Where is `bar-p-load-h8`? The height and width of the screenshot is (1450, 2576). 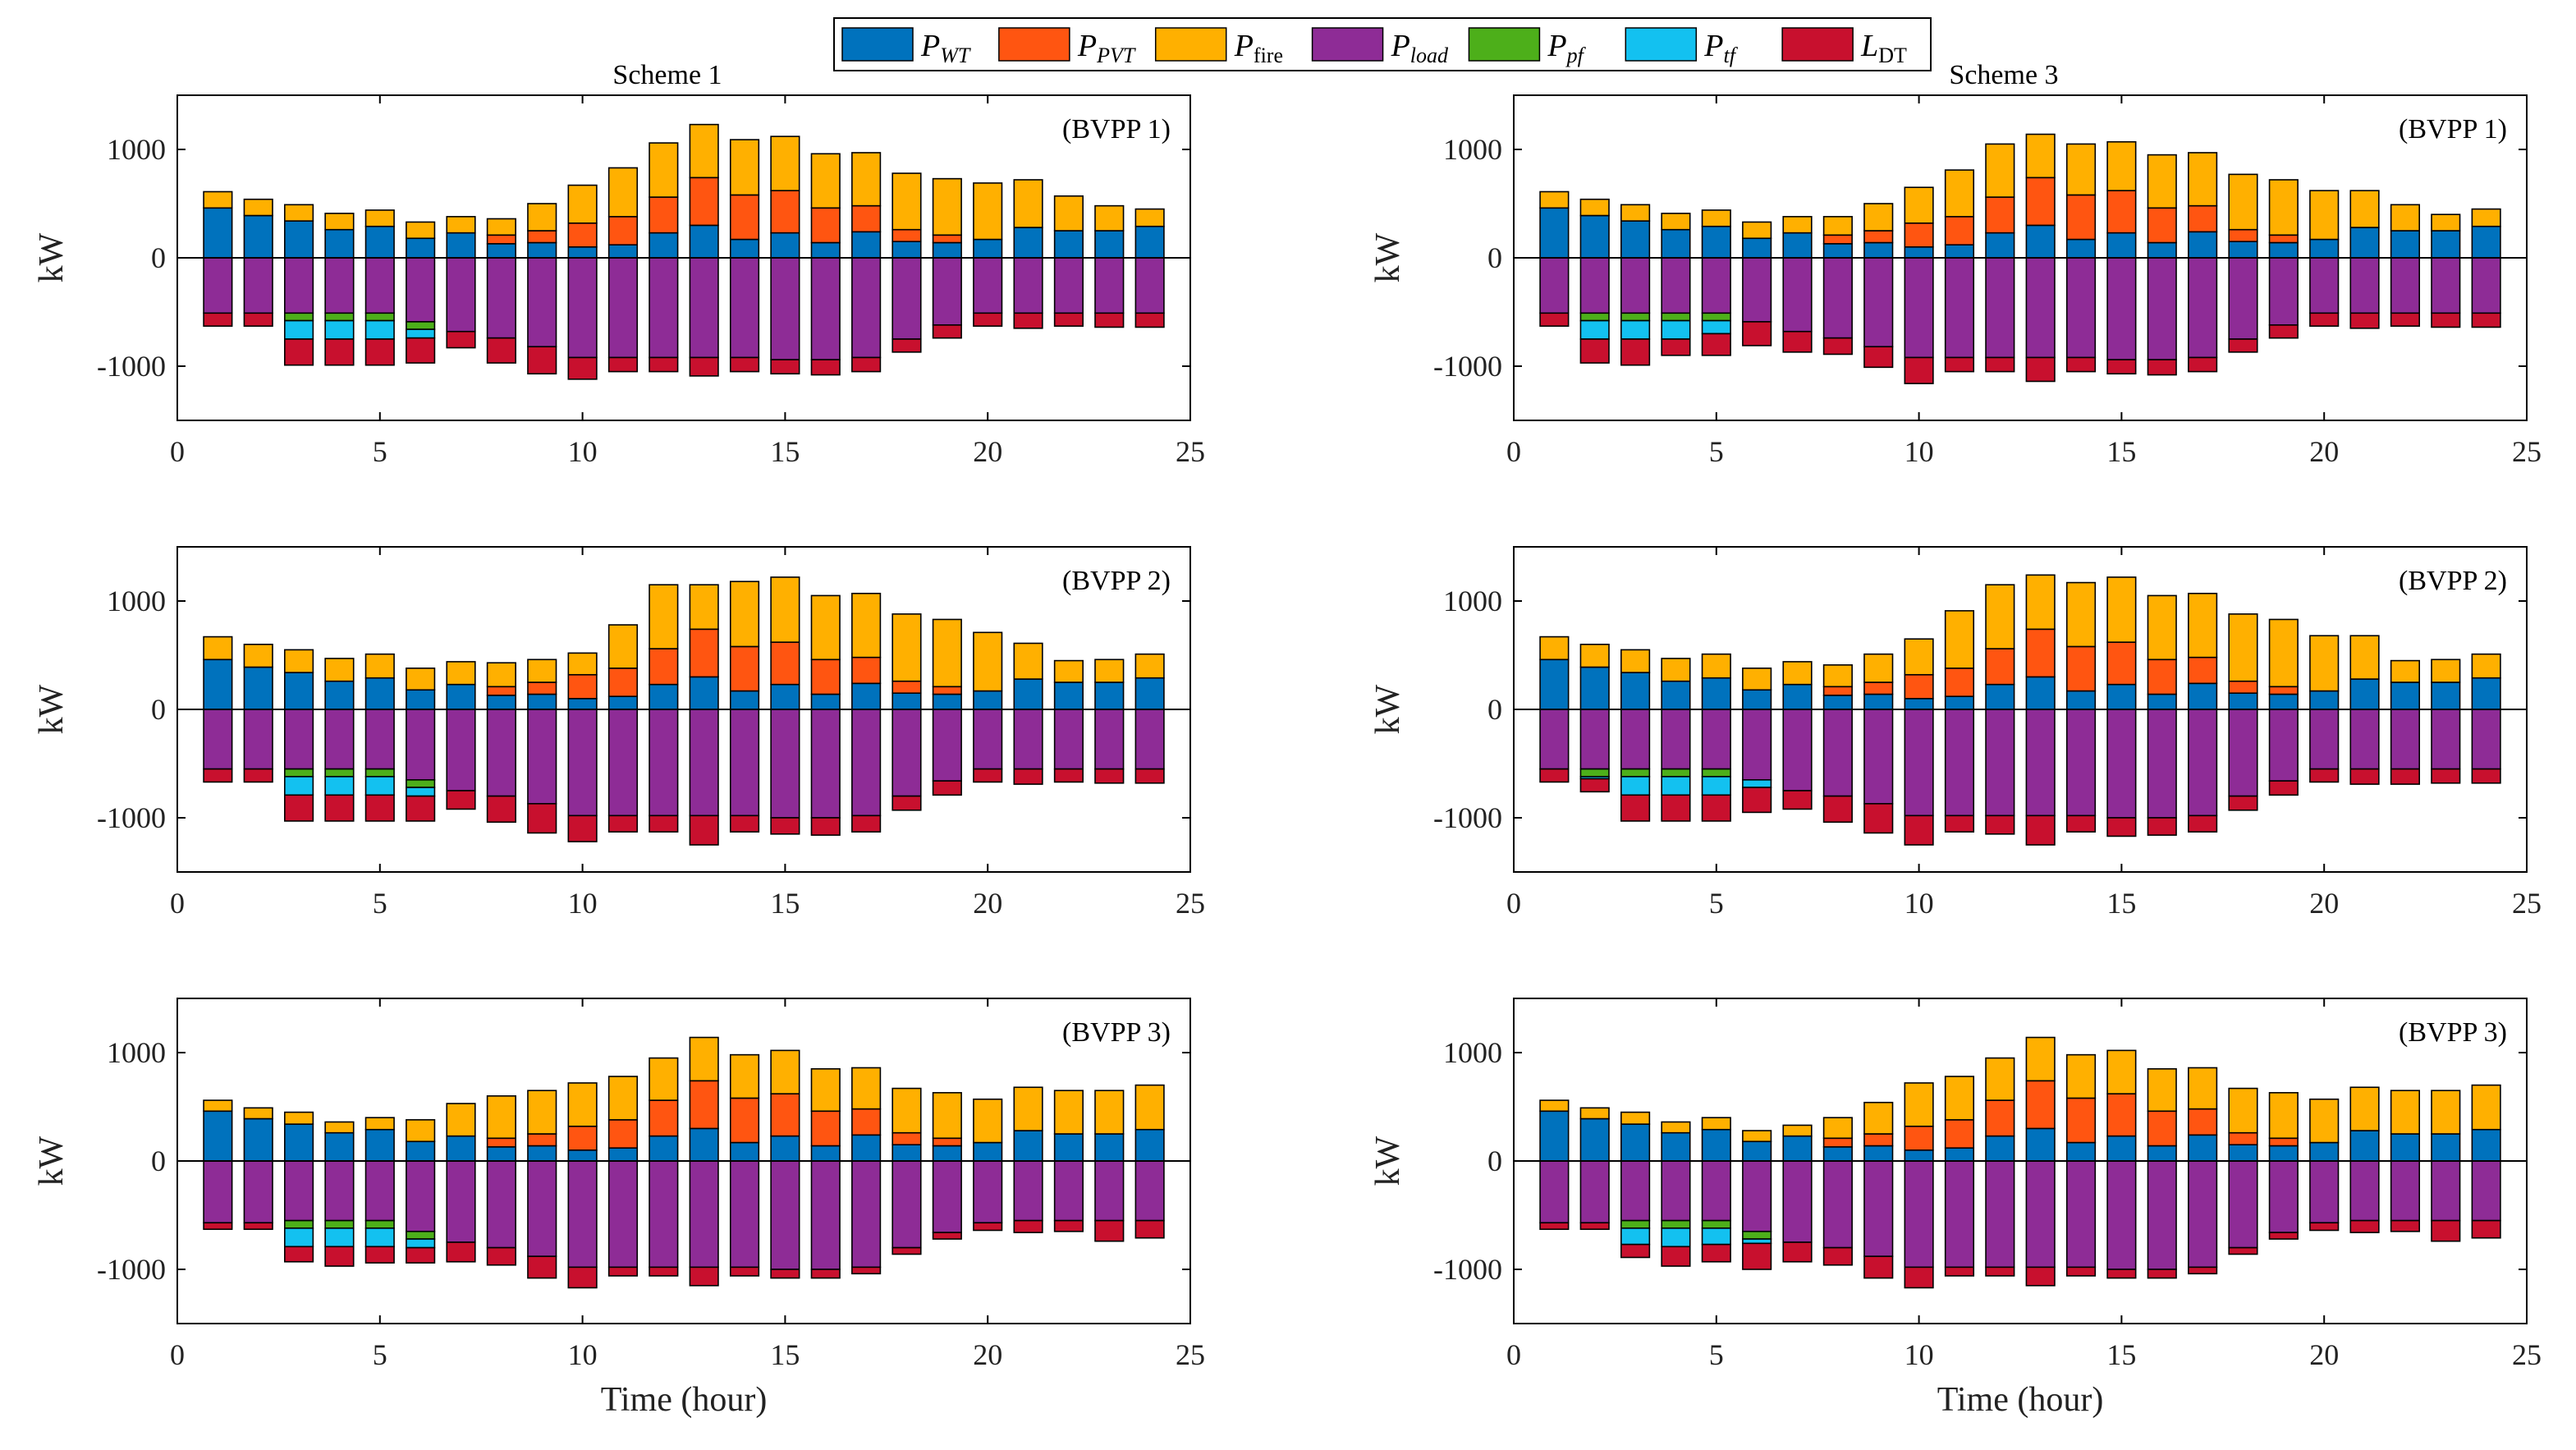
bar-p-load-h8 is located at coordinates (501, 753).